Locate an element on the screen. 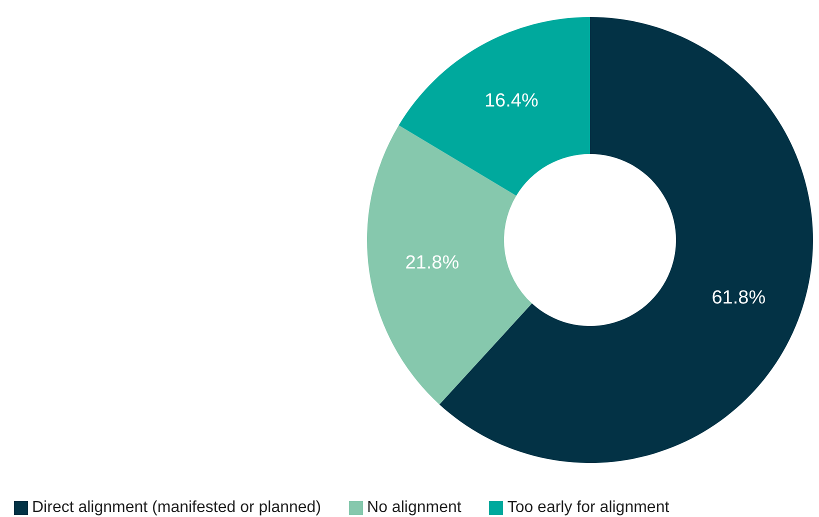 The height and width of the screenshot is (517, 819). legend-label: No alignment is located at coordinates (414, 507).